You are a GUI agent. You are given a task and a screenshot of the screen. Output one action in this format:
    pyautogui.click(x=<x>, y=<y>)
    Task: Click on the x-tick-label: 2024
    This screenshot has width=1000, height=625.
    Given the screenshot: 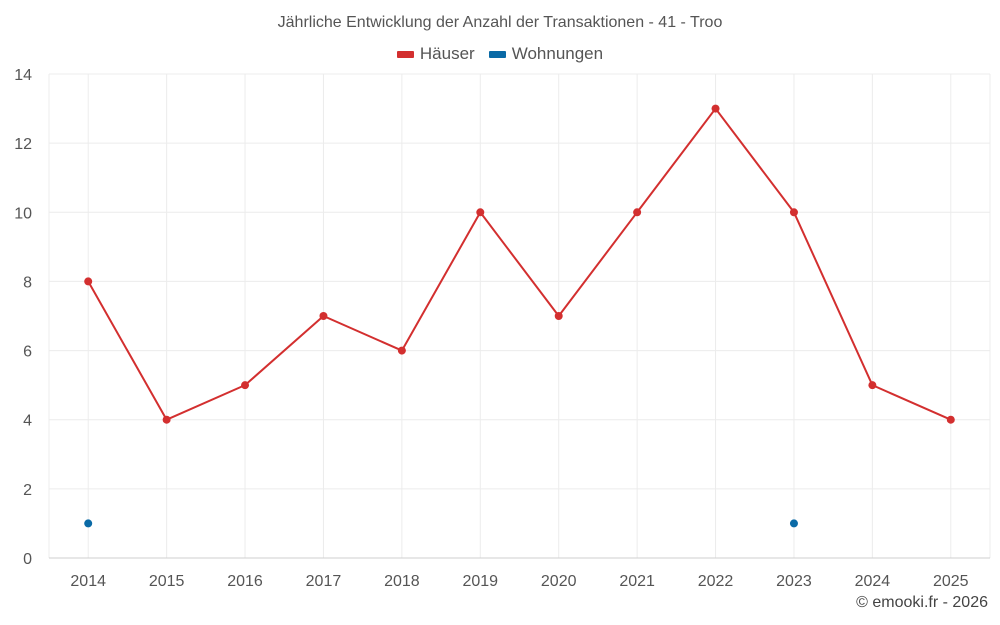 What is the action you would take?
    pyautogui.click(x=873, y=581)
    